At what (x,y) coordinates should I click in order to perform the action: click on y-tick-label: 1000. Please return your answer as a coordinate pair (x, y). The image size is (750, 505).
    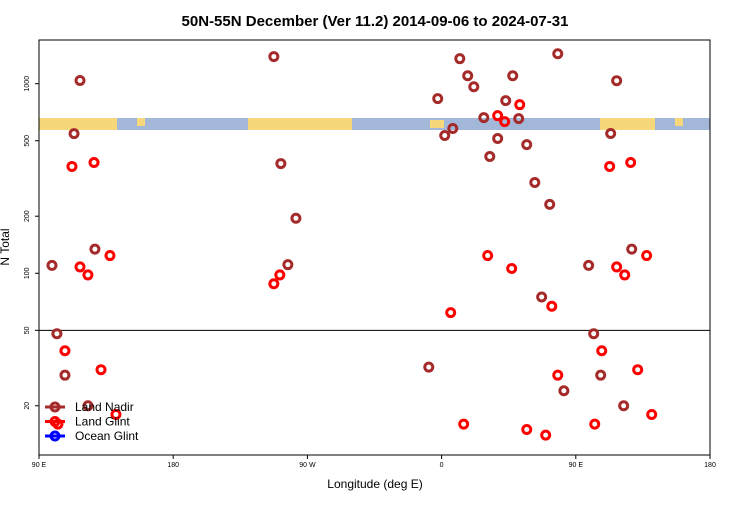
    Looking at the image, I should click on (27, 84).